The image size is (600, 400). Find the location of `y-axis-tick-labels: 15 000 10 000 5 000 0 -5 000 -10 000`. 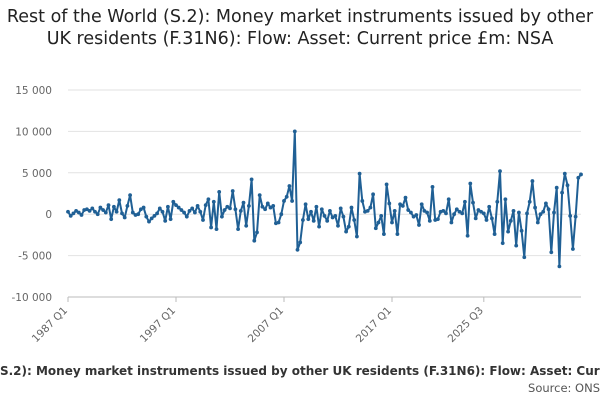

y-axis-tick-labels: 15 000 10 000 5 000 0 -5 000 -10 000 is located at coordinates (31, 194).